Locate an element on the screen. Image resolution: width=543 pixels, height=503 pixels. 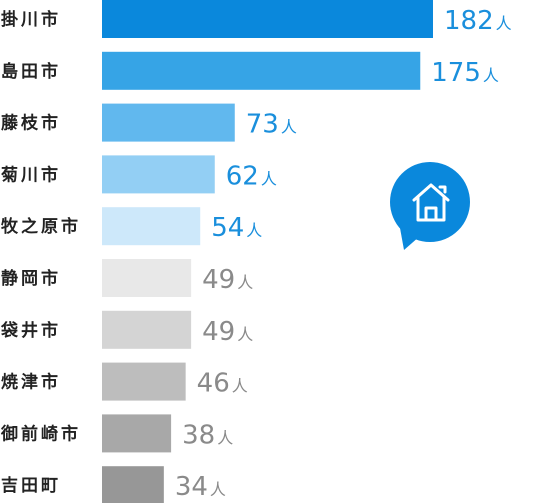
speech-bubble-tail is located at coordinates (410, 239).